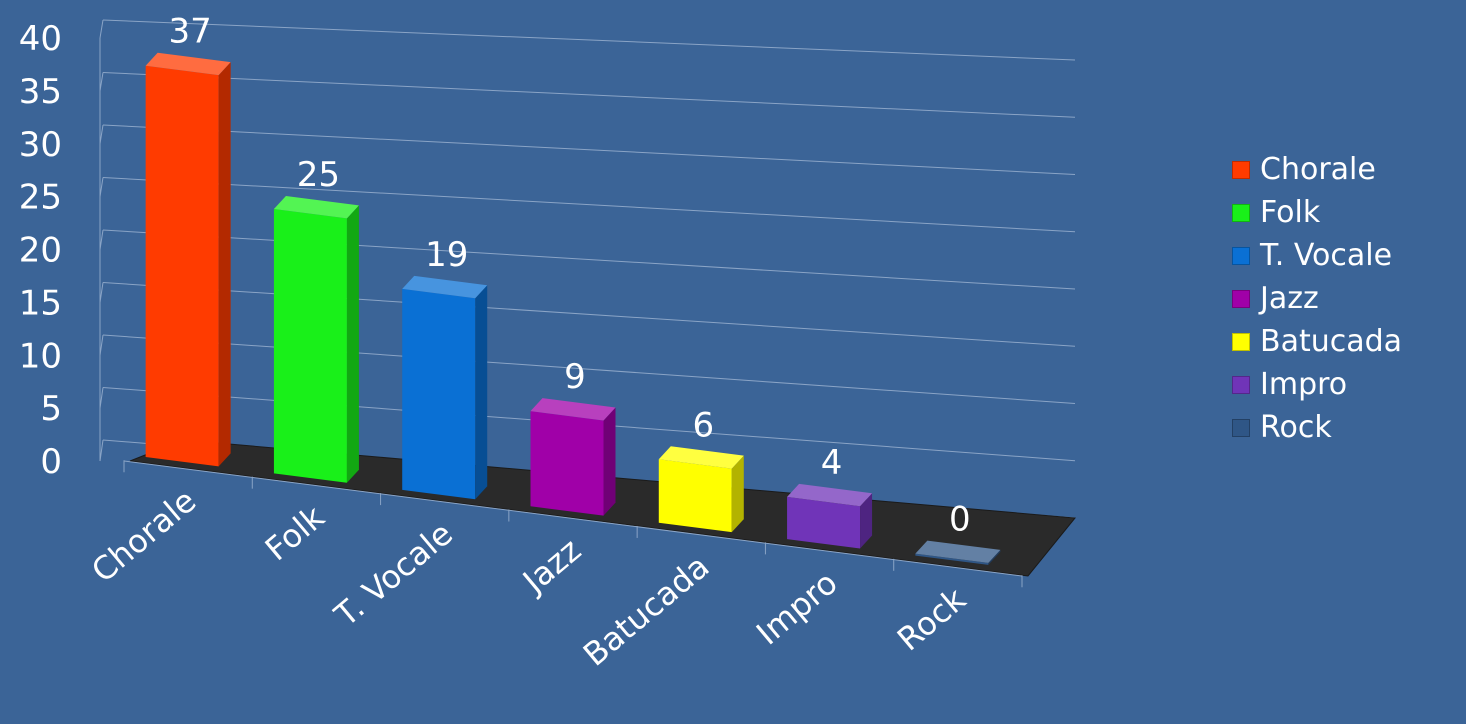 The height and width of the screenshot is (724, 1466). I want to click on data-label: 25, so click(318, 175).